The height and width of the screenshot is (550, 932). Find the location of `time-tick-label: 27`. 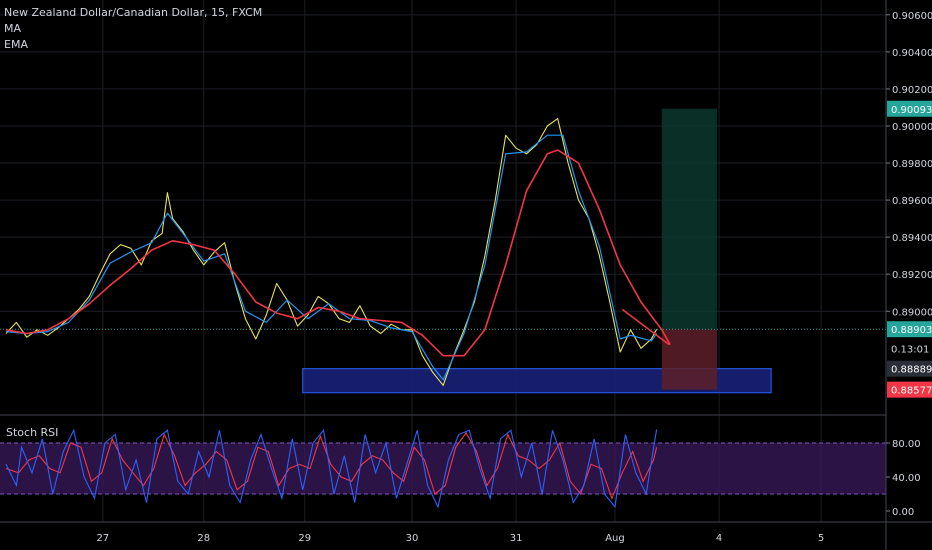

time-tick-label: 27 is located at coordinates (102, 538).